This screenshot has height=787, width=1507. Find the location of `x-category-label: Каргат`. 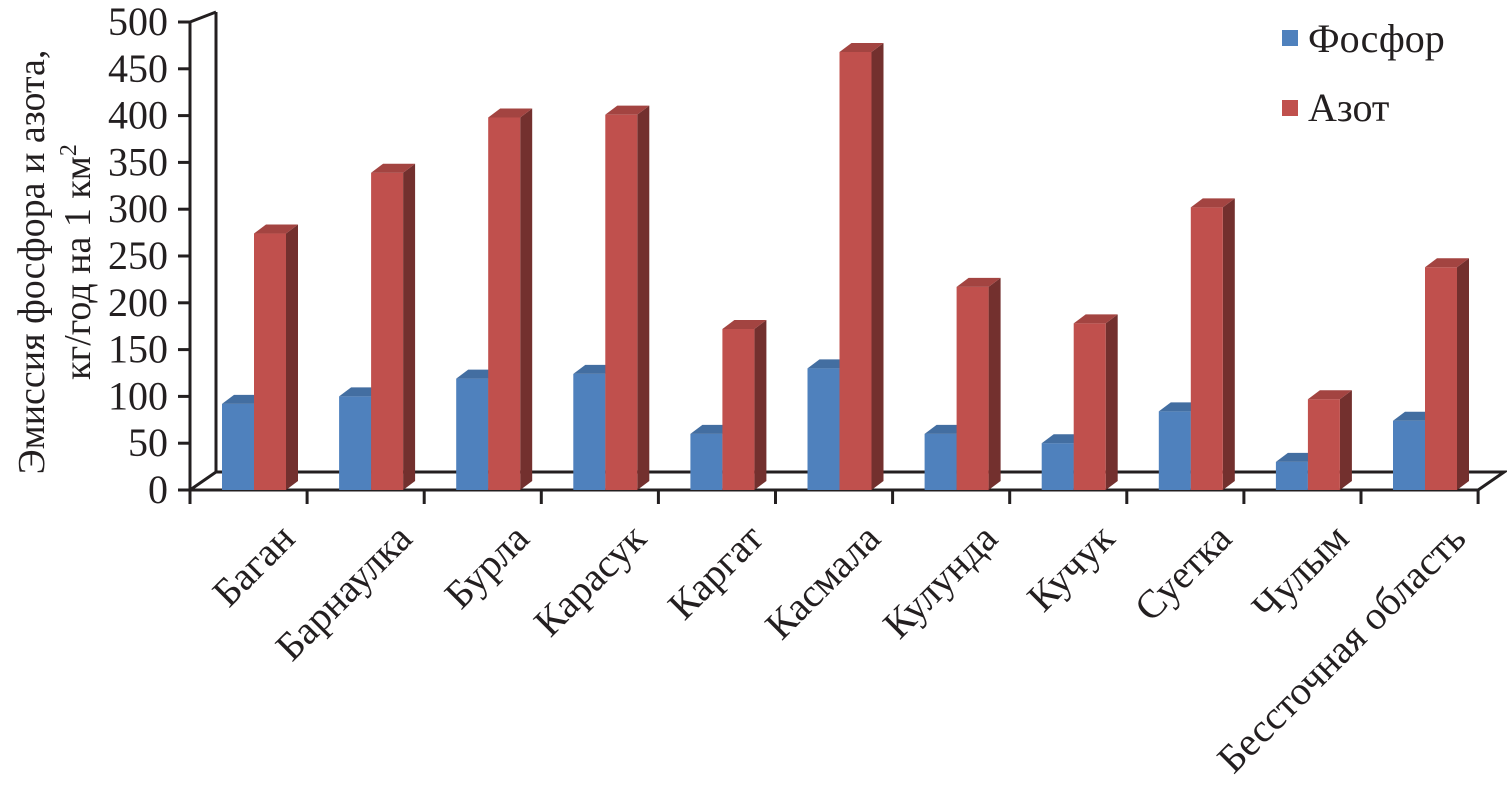

x-category-label: Каргат is located at coordinates (715, 571).